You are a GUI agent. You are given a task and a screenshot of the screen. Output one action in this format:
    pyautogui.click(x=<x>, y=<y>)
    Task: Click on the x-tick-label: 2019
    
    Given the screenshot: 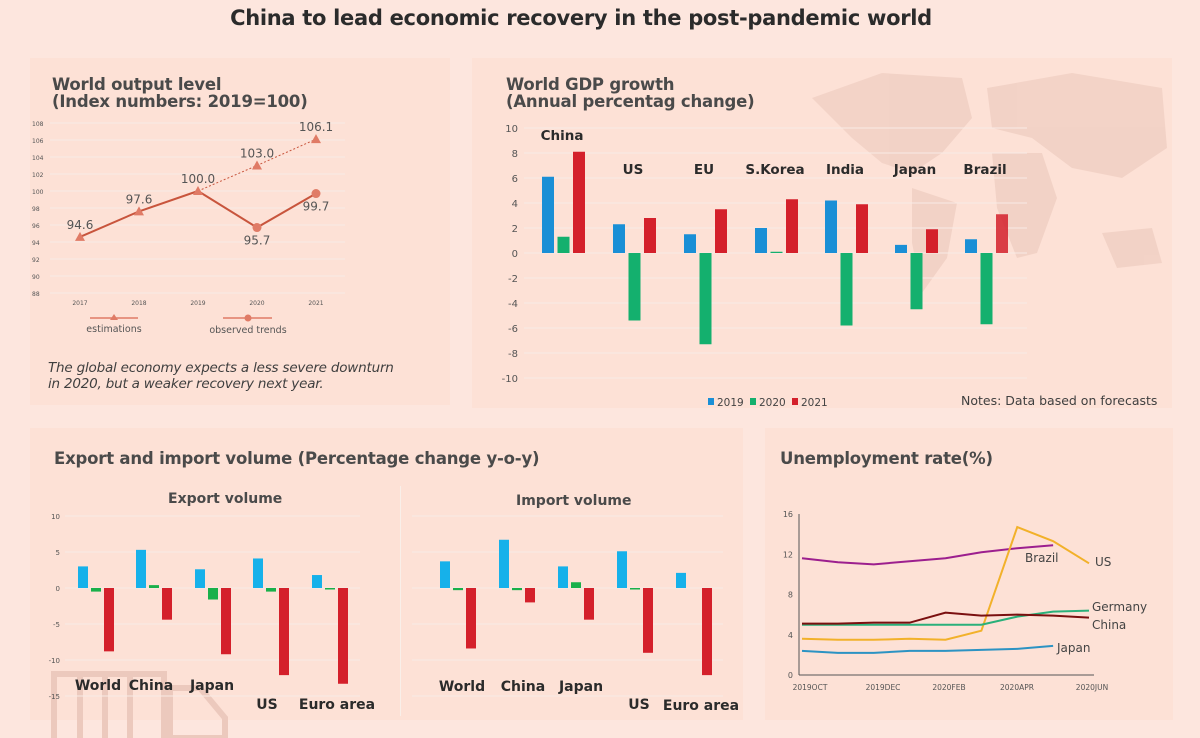 What is the action you would take?
    pyautogui.click(x=197, y=303)
    